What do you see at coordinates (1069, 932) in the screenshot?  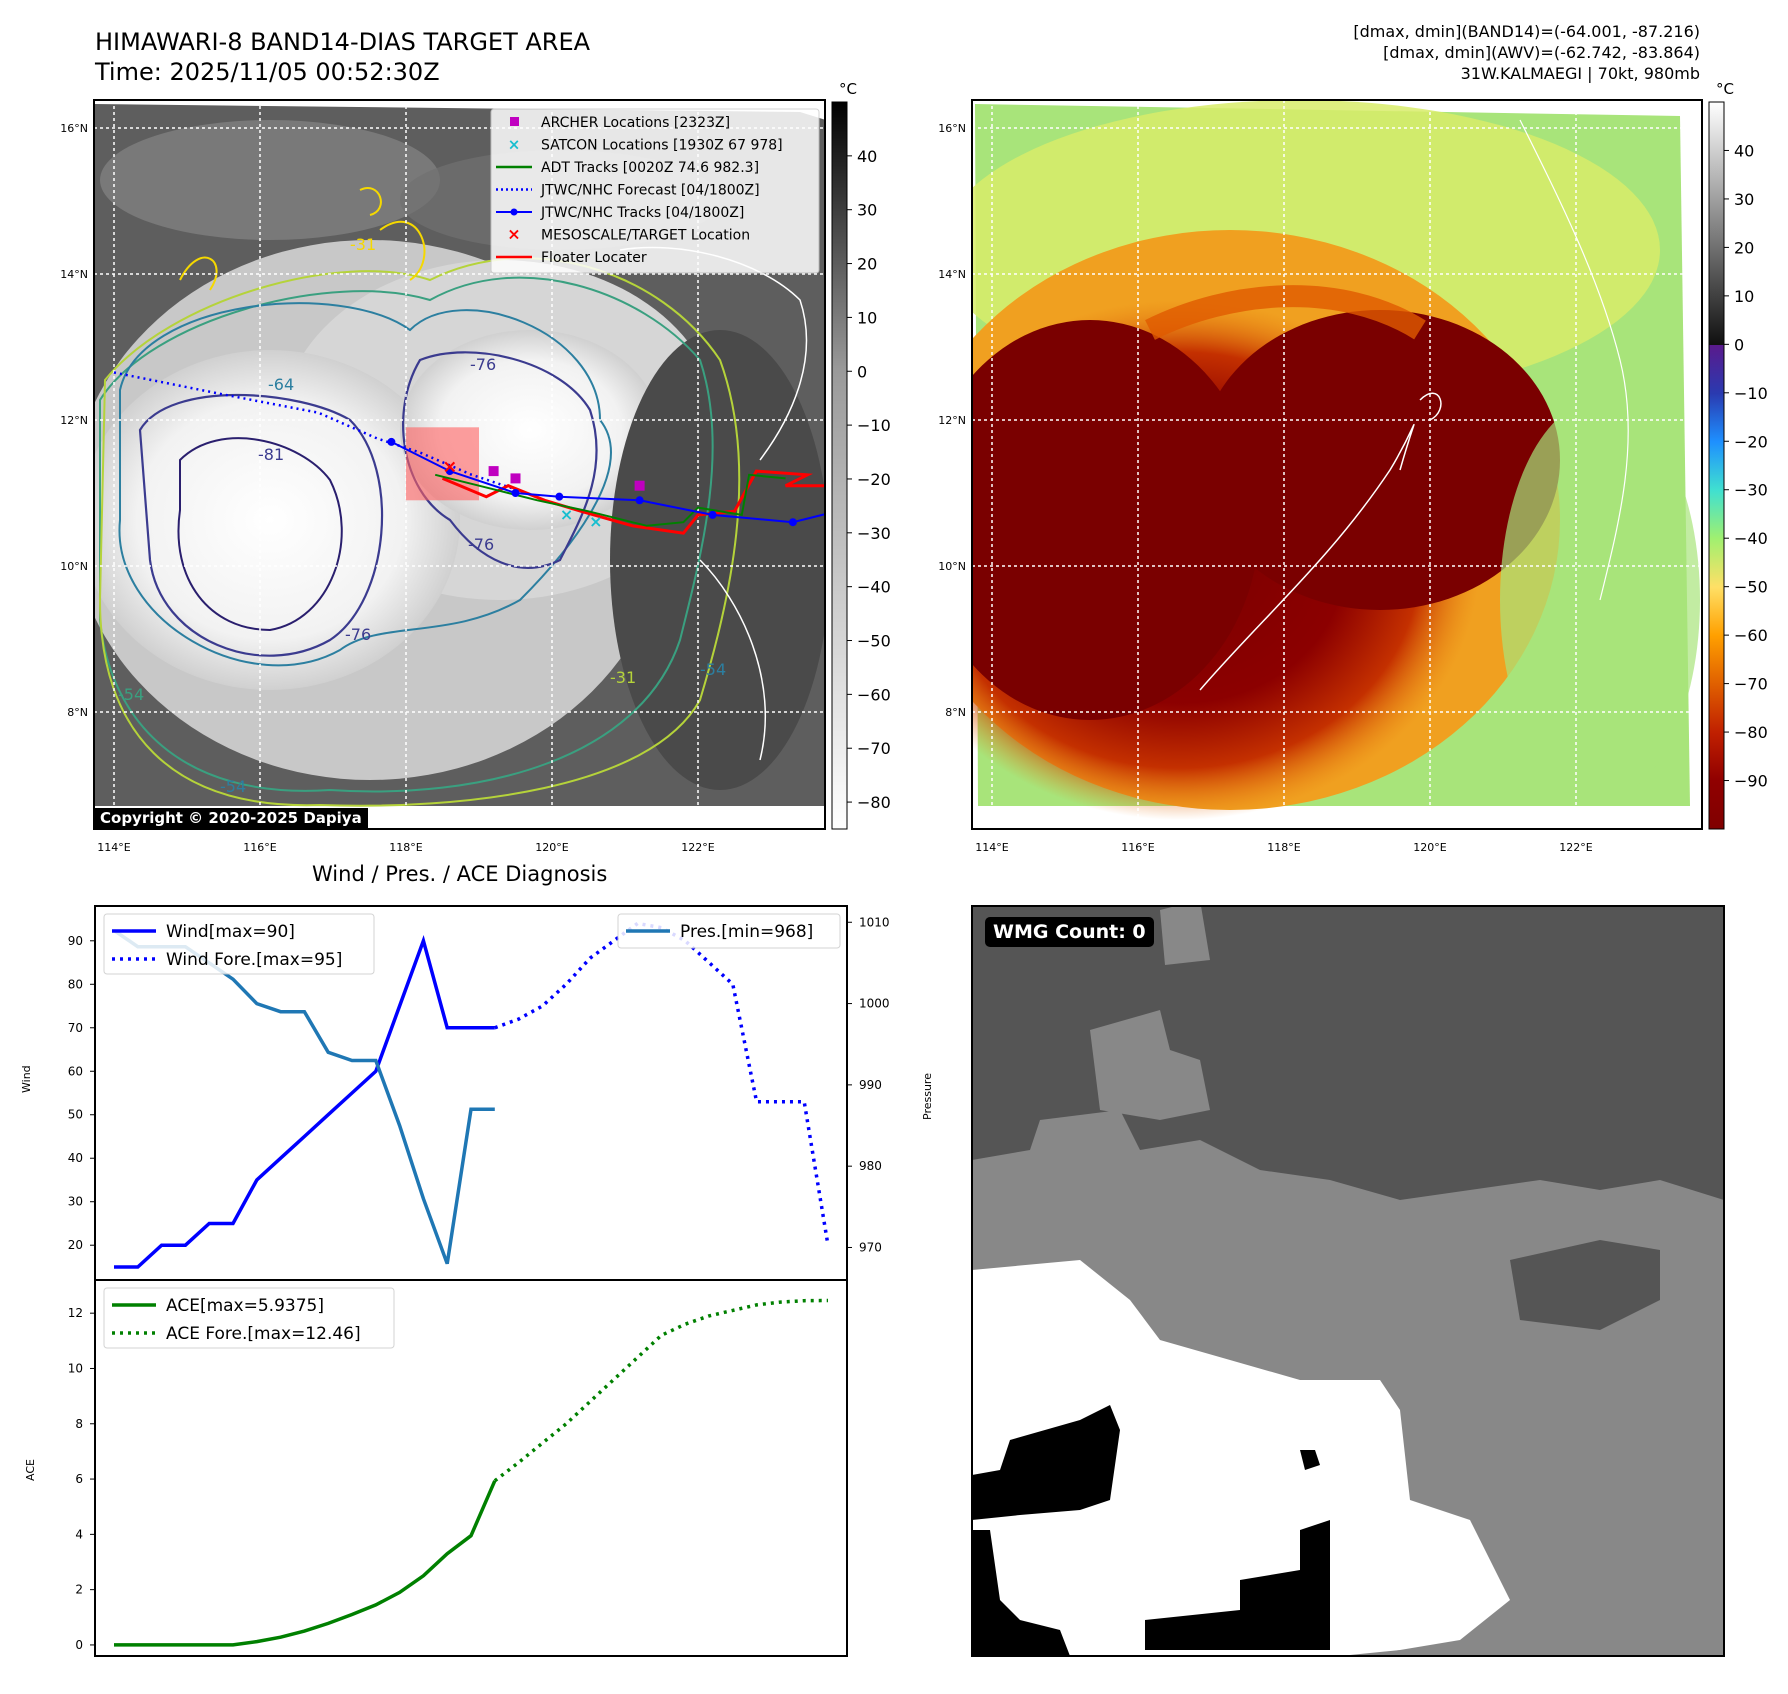 I see `wmg-count-badge: WMG Count: 0` at bounding box center [1069, 932].